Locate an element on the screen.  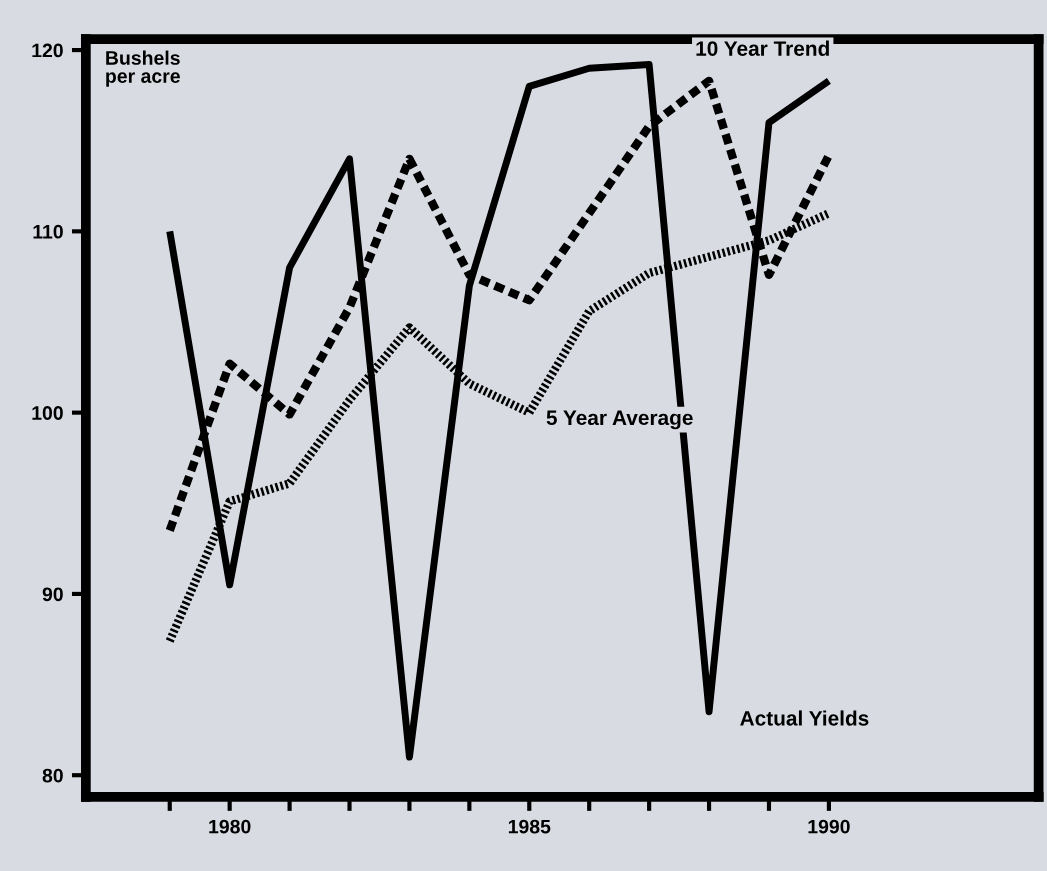
x-tick-label: 1990 is located at coordinates (829, 826).